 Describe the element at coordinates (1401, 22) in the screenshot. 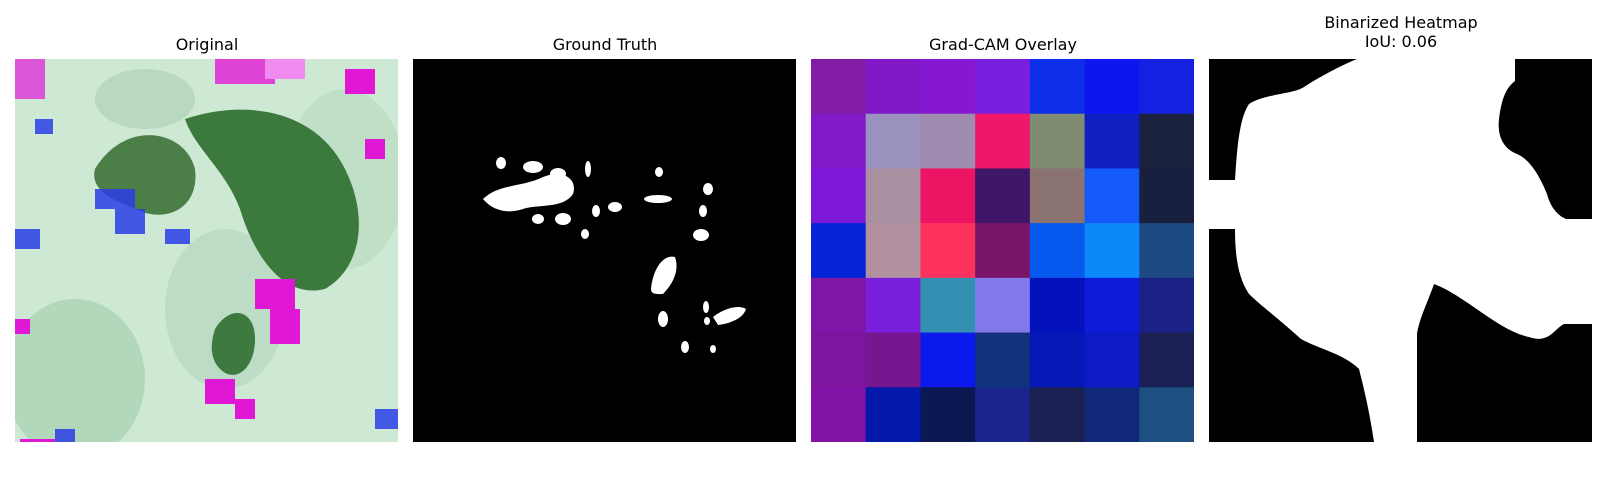

I see `binarized-title-text: Binarized Heatmap` at that location.